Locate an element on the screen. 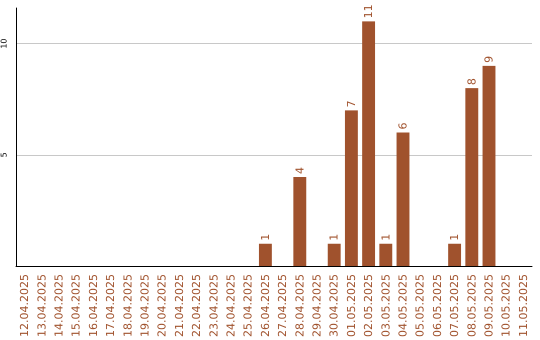 This screenshot has height=340, width=540. x-tick-label: 28.04.2025 is located at coordinates (299, 306).